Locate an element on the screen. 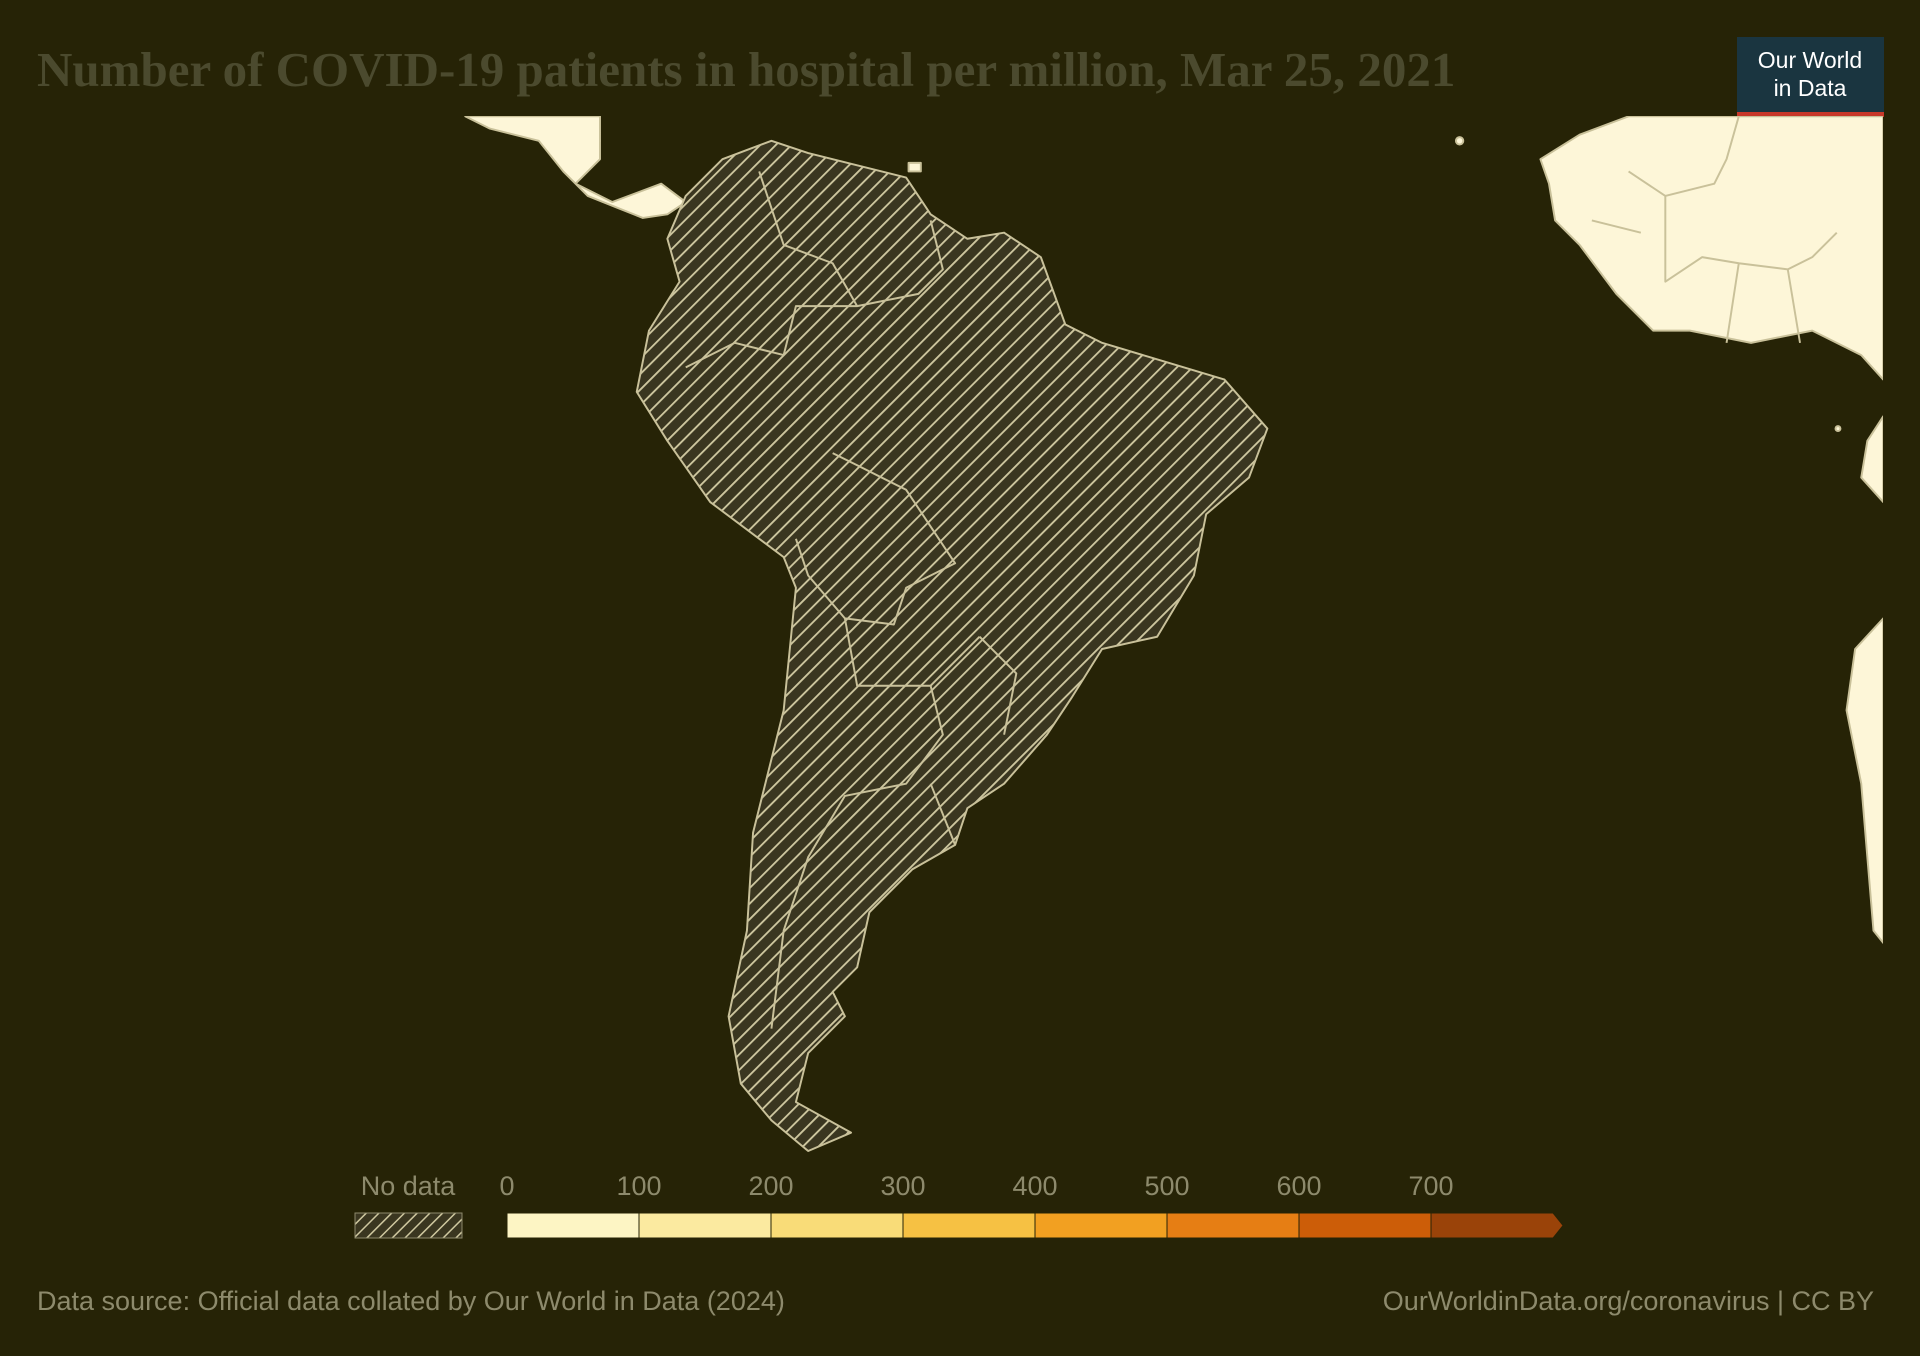  logo-bar is located at coordinates (1810, 114).